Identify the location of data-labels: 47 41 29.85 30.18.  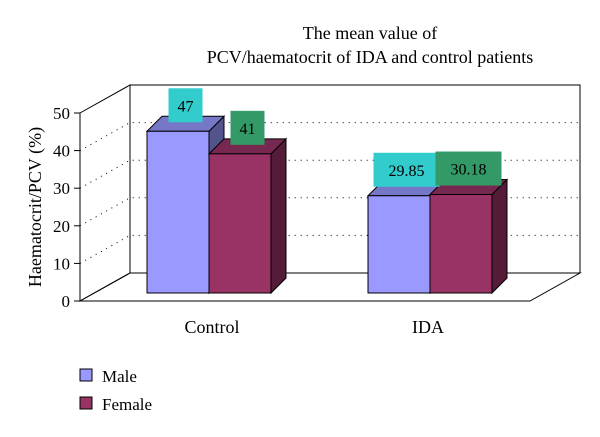
(335, 137).